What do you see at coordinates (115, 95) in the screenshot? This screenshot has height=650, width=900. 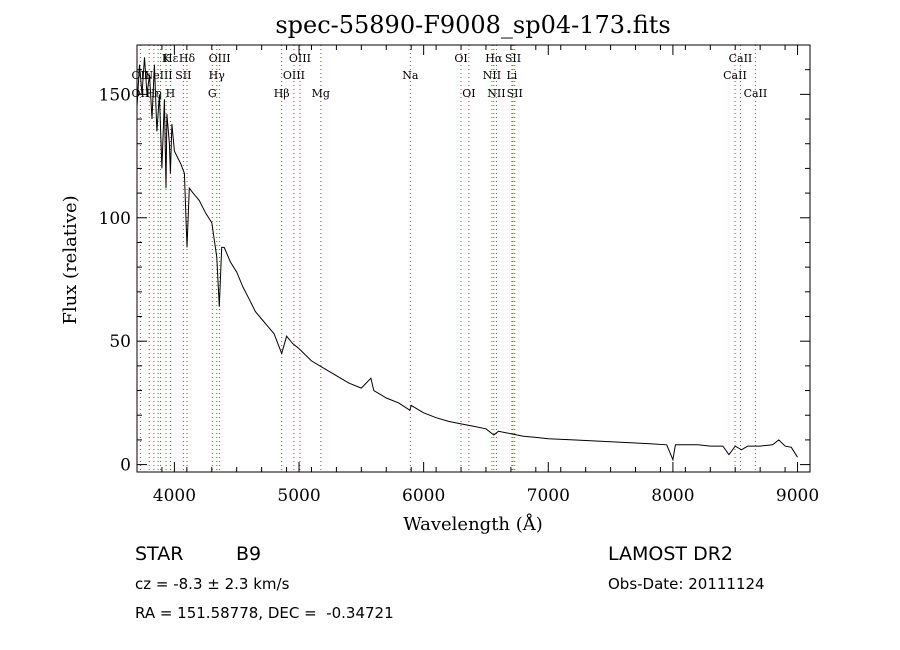 I see `y-tick-label: 150` at bounding box center [115, 95].